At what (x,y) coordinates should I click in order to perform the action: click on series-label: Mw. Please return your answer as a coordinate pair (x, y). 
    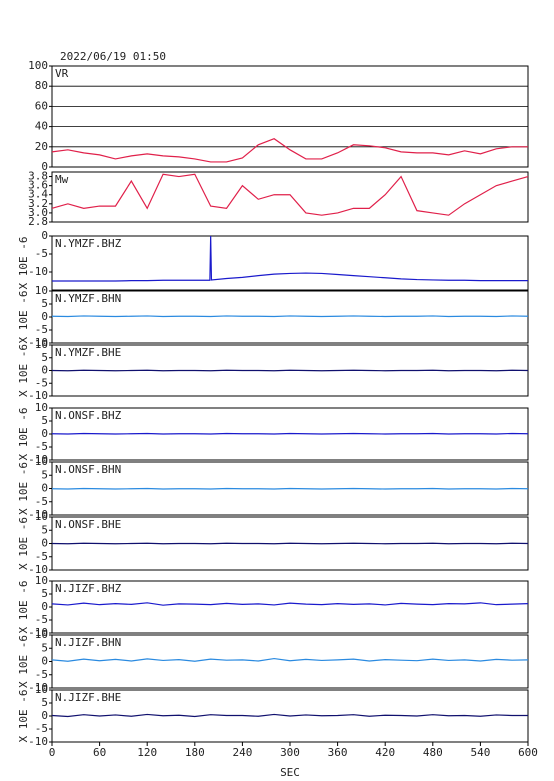
    Looking at the image, I should click on (62, 179).